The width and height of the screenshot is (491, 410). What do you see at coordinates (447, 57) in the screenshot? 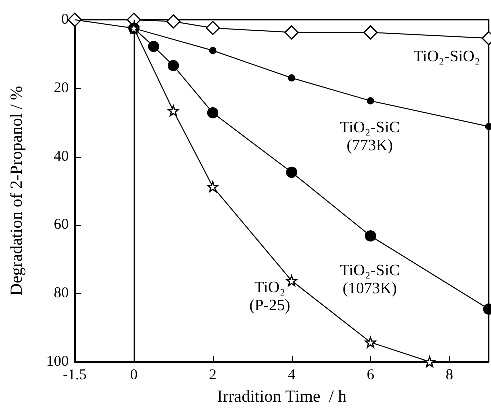
I see `series-label: TiO₂-SiO₂` at bounding box center [447, 57].